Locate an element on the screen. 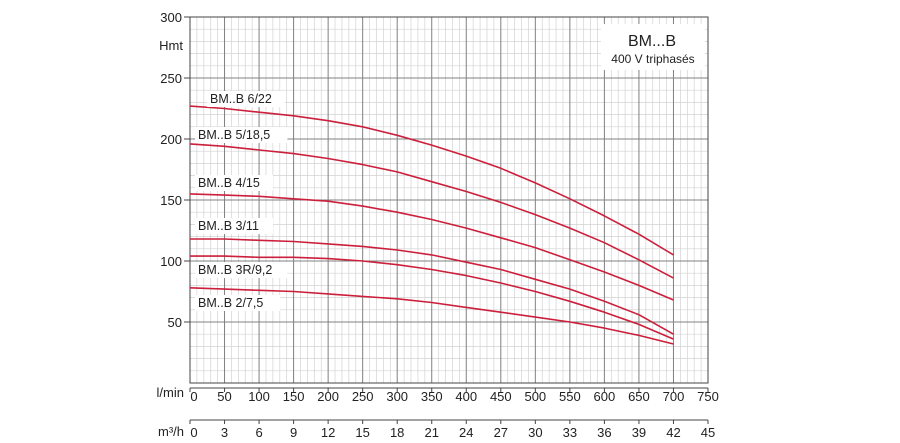  x-secondary-tick-label: 6 is located at coordinates (258, 432).